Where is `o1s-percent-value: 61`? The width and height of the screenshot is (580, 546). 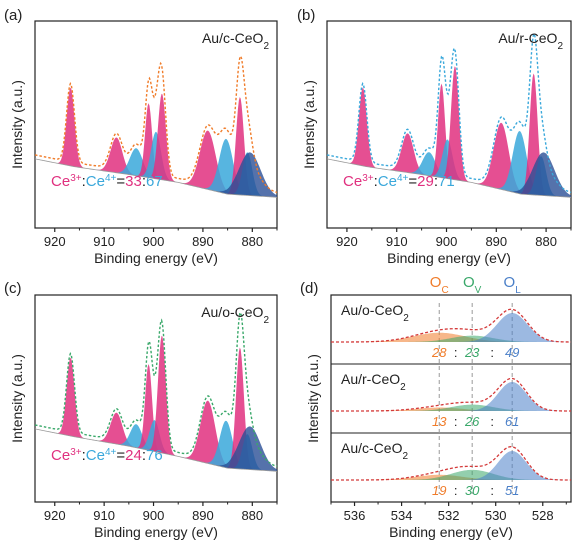 o1s-percent-value: 61 is located at coordinates (512, 421).